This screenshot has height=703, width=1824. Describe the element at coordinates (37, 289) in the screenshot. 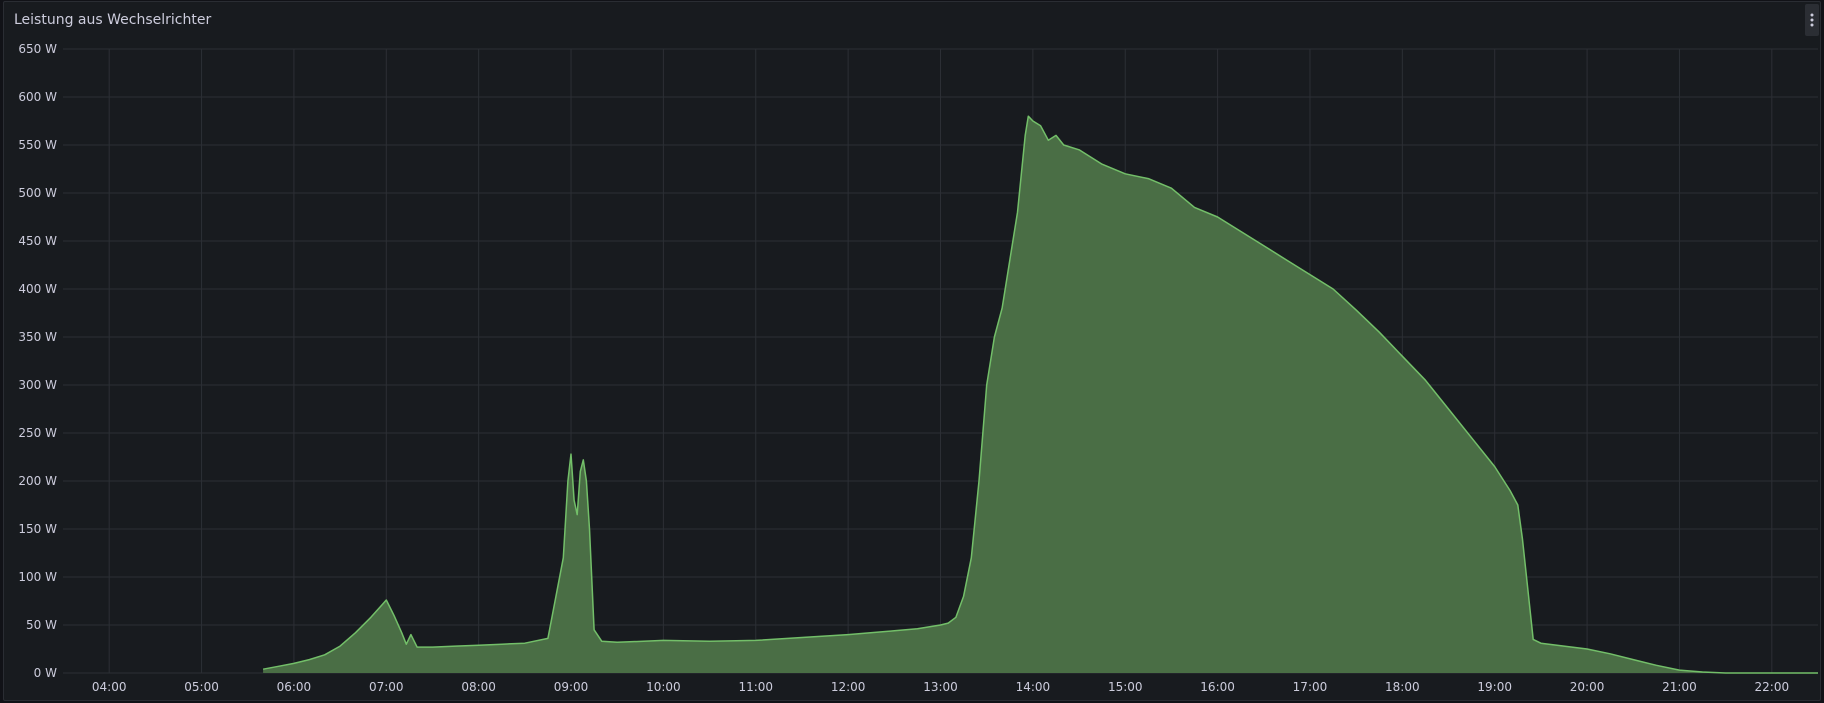

I see `y-tick-label: 400 W` at that location.